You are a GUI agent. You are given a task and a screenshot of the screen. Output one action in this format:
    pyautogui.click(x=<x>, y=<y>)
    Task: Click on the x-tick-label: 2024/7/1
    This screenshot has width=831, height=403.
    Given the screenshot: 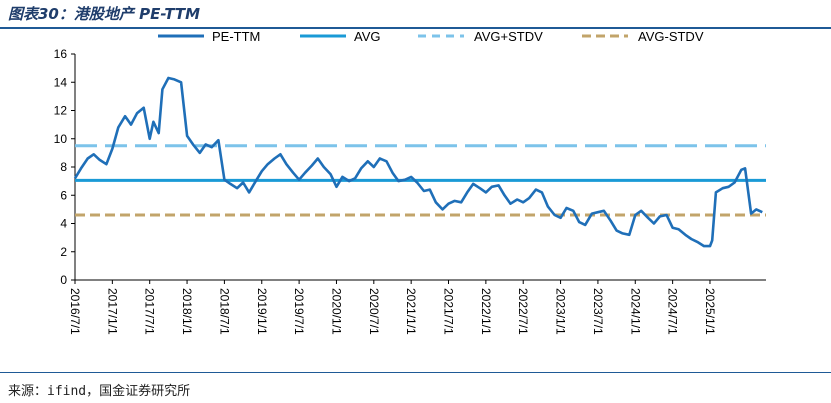 What is the action you would take?
    pyautogui.click(x=673, y=311)
    